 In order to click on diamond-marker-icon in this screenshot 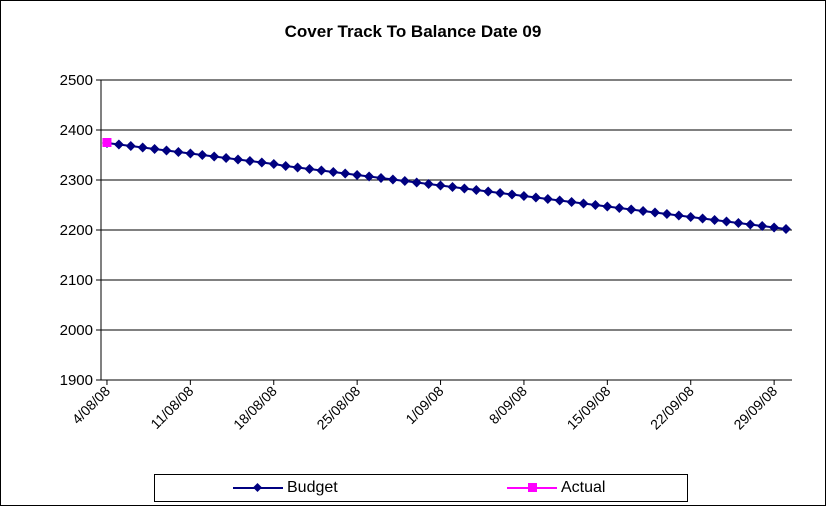, I will do `click(257, 487)`.